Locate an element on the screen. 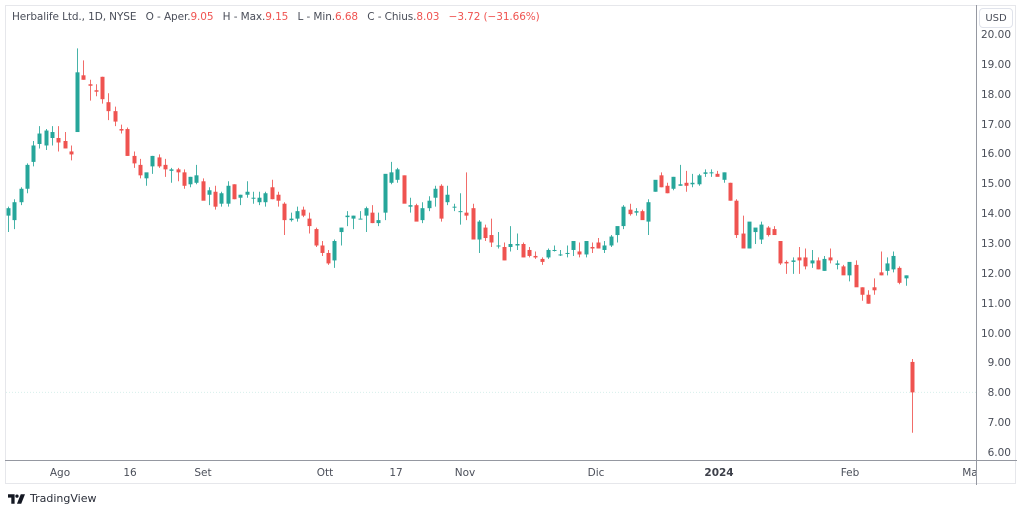  price-tick-label: 13.00 is located at coordinates (995, 244).